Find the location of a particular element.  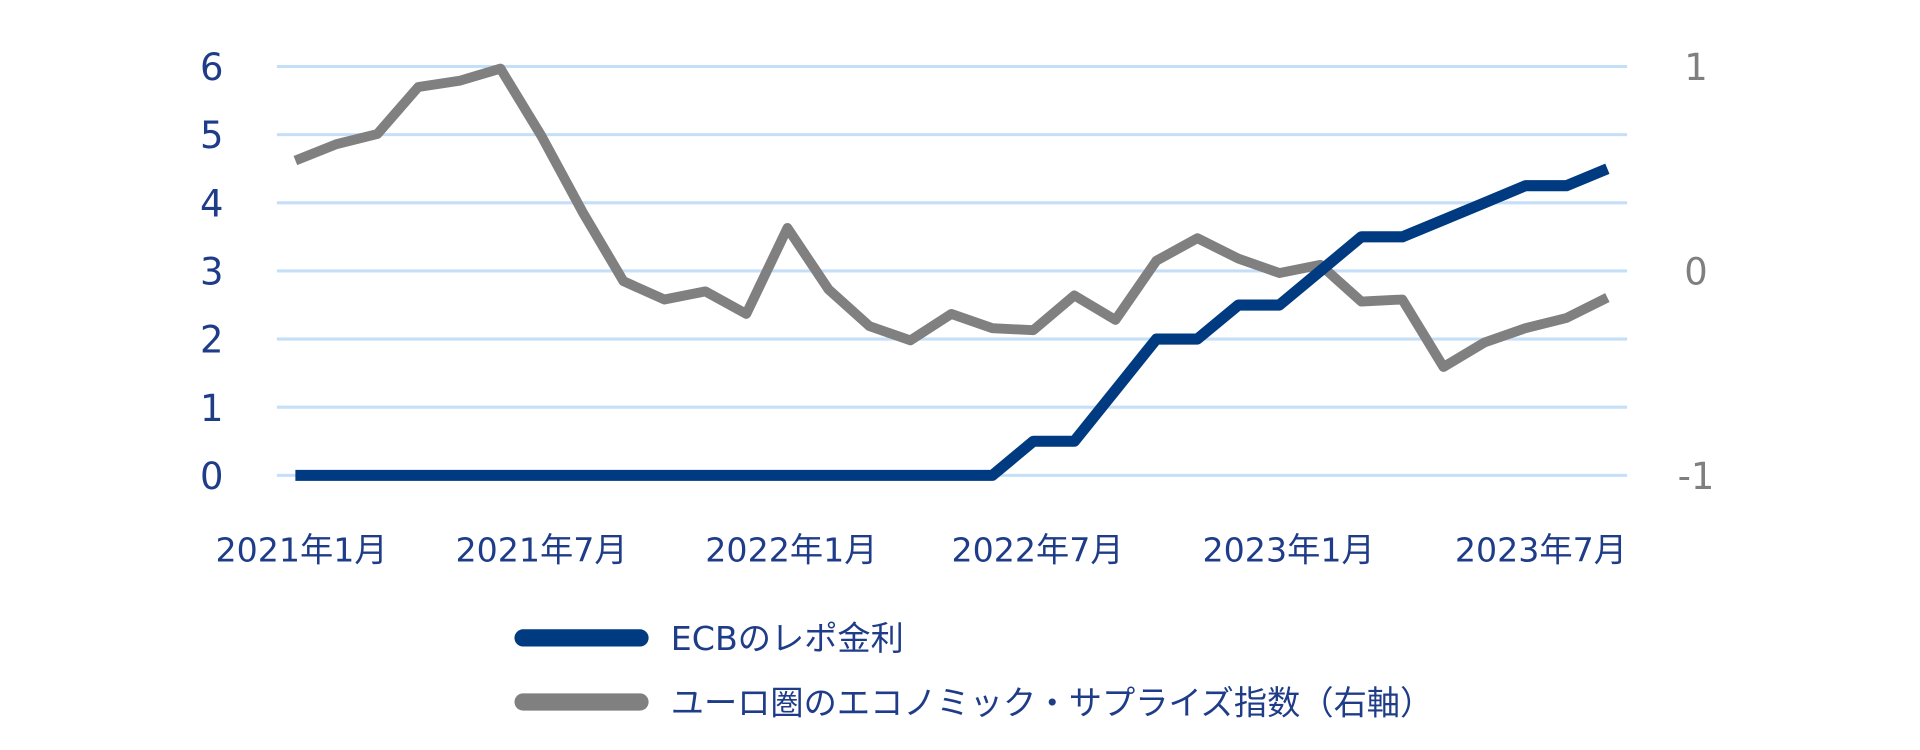

legend: ECBのレポ金利 ユーロ圏のエコノミック・サプライズ指数（右軸） is located at coordinates (973, 670).